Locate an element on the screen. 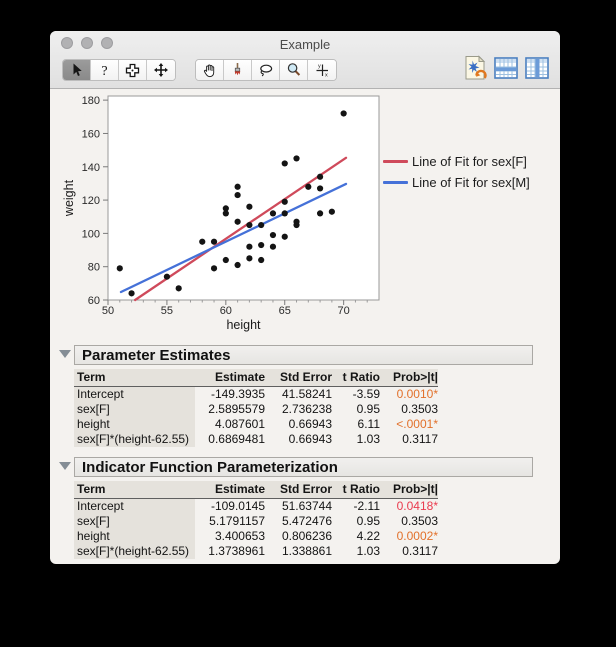 The height and width of the screenshot is (647, 616). close-button is located at coordinates (67, 43).